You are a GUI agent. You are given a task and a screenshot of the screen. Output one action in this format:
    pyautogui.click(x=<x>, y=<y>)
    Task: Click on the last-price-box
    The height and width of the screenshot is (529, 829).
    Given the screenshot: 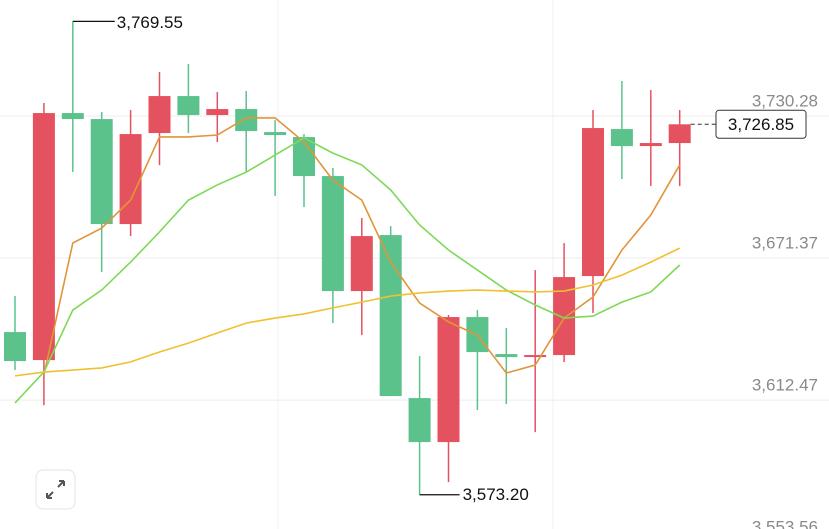 What is the action you would take?
    pyautogui.click(x=761, y=124)
    